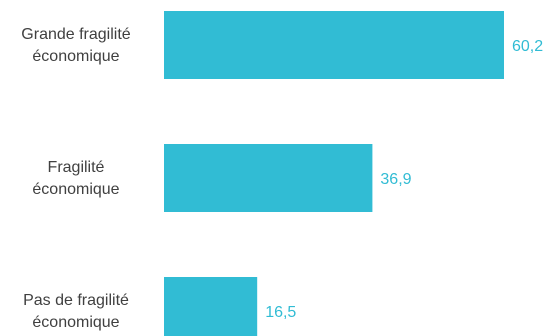  What do you see at coordinates (75, 34) in the screenshot?
I see `category-label-line: Grande fragilité` at bounding box center [75, 34].